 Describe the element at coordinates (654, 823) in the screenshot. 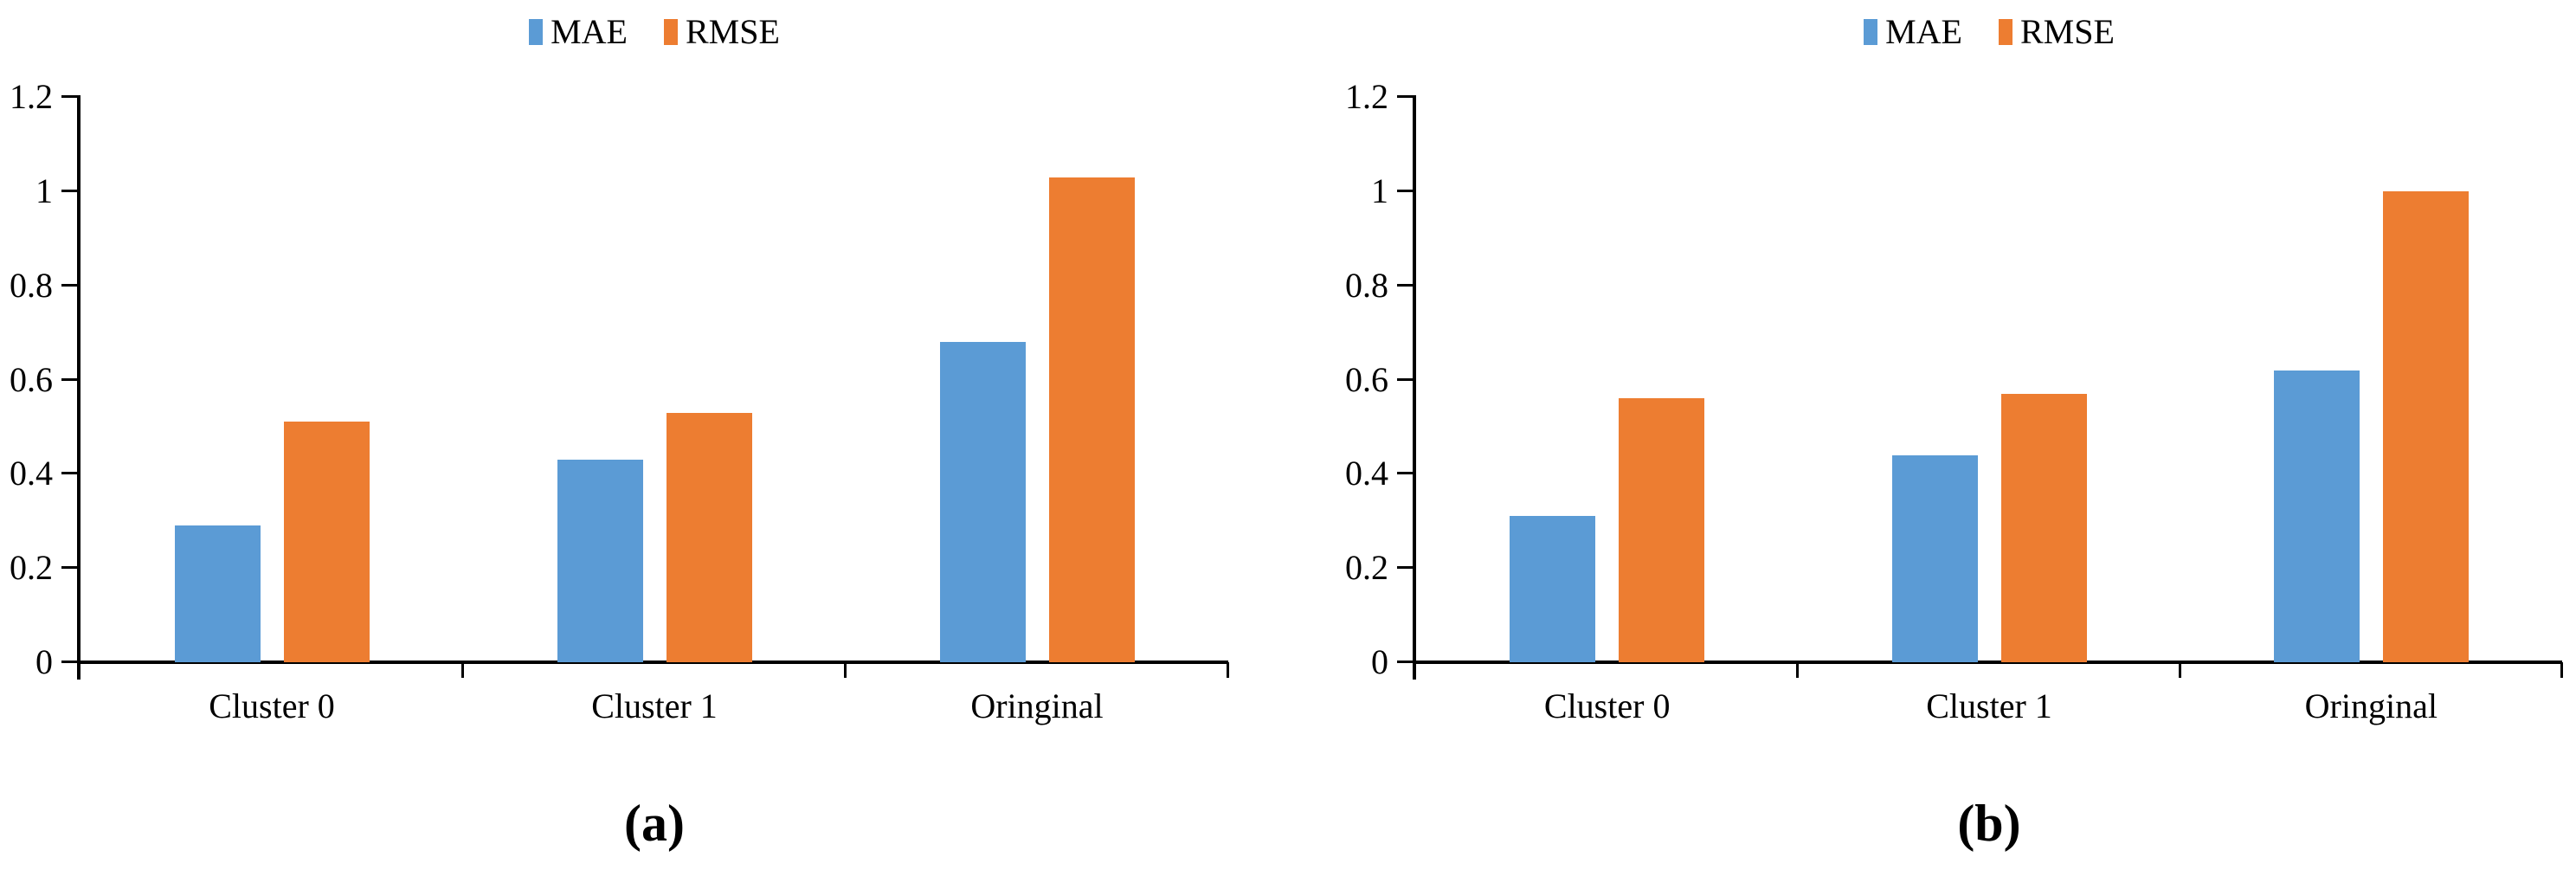

I see `figure-caption-a: (a)` at that location.